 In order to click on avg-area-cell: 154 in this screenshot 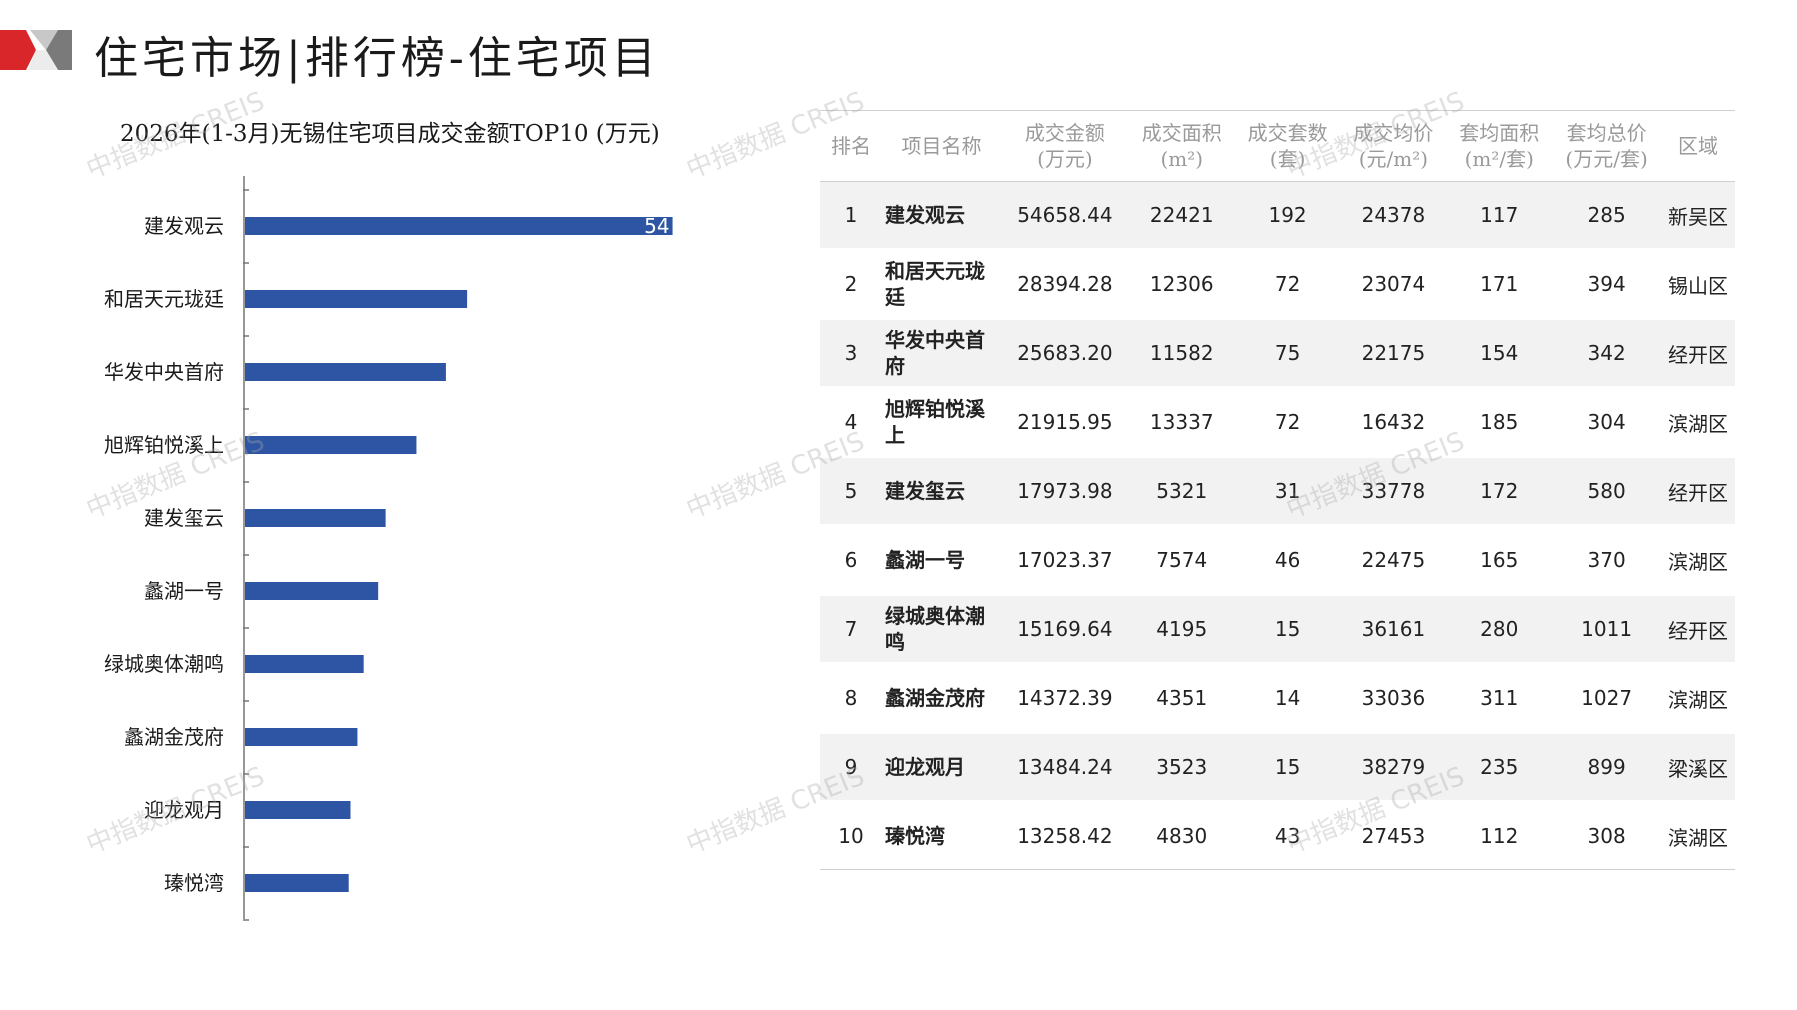, I will do `click(1499, 353)`.